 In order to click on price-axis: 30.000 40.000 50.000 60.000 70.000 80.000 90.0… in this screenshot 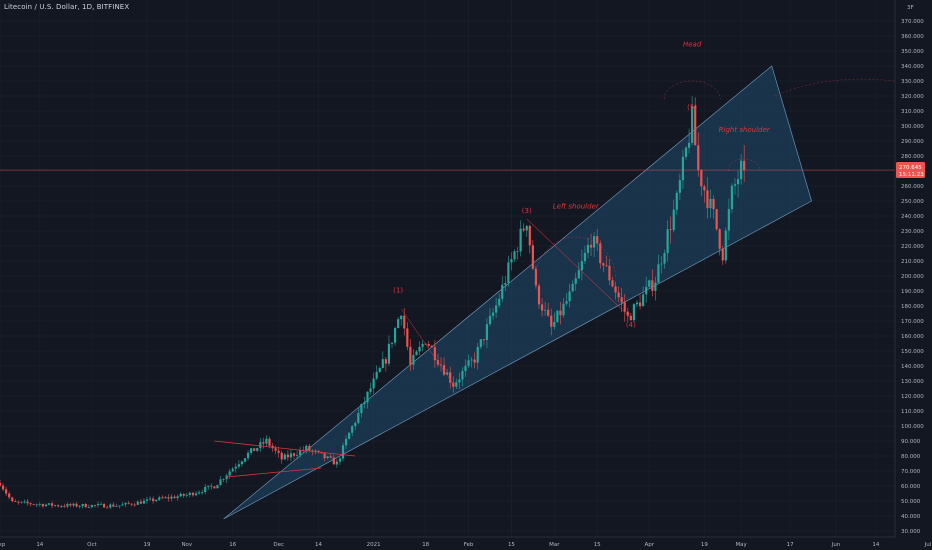, I will do `click(913, 275)`.